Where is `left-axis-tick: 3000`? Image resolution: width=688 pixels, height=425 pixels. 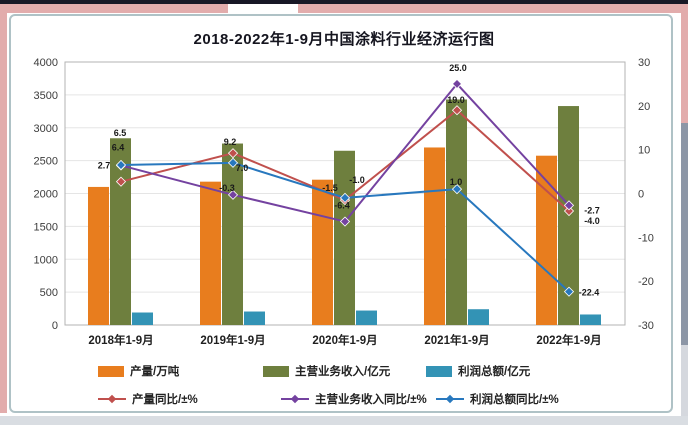
left-axis-tick: 3000 is located at coordinates (46, 129).